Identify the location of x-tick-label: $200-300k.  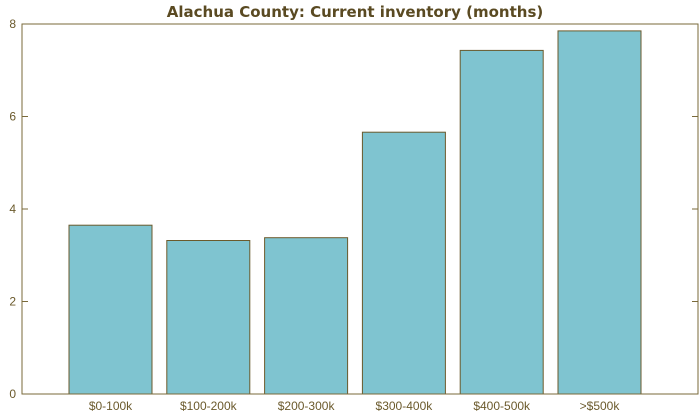
(307, 406).